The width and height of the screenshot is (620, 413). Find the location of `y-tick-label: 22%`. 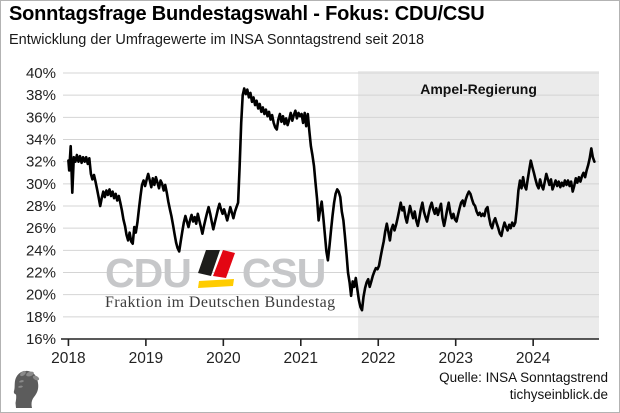

y-tick-label: 22% is located at coordinates (41, 273).